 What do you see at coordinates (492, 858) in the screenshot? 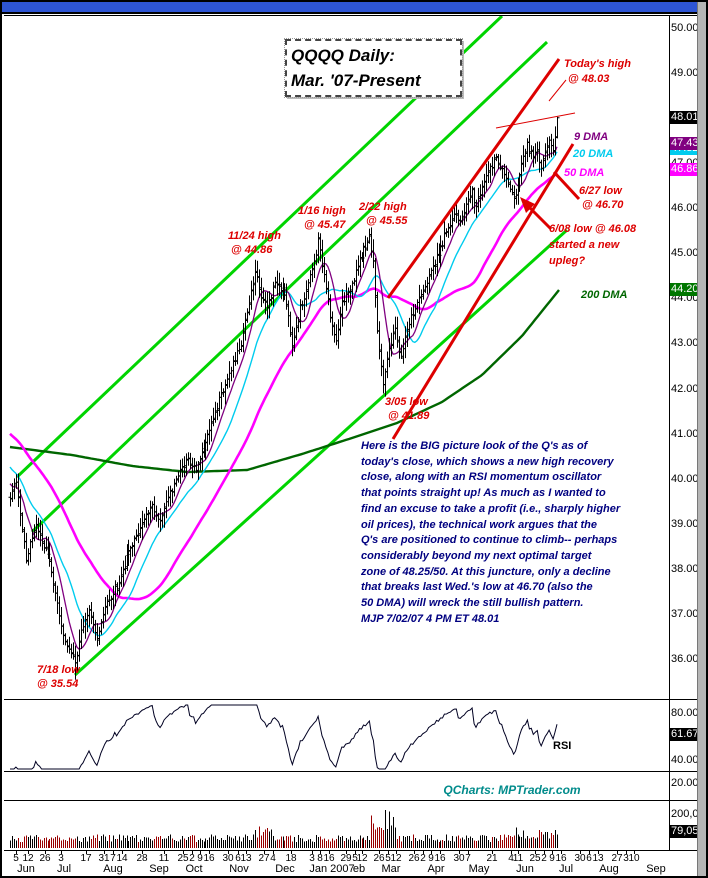
I see `date-day-label: 21` at bounding box center [492, 858].